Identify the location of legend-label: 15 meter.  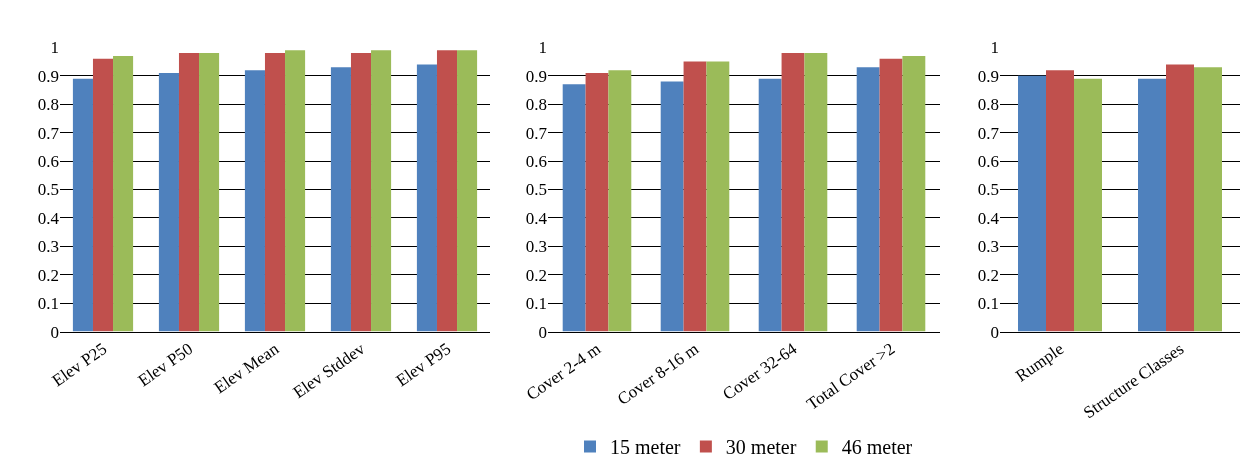
(645, 447).